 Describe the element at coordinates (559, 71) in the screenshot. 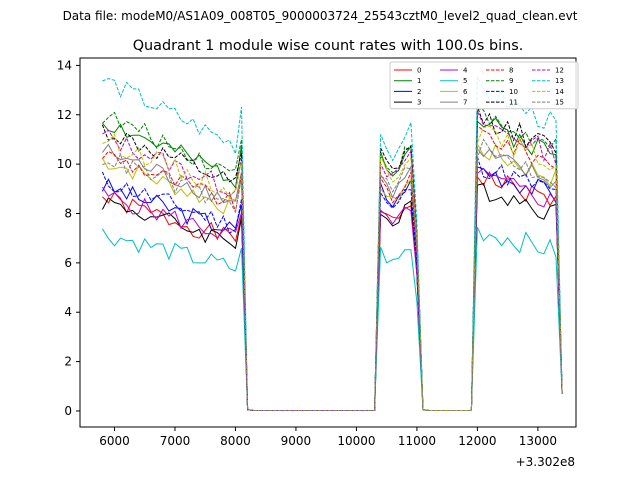

I see `legend-label-12: 12` at that location.